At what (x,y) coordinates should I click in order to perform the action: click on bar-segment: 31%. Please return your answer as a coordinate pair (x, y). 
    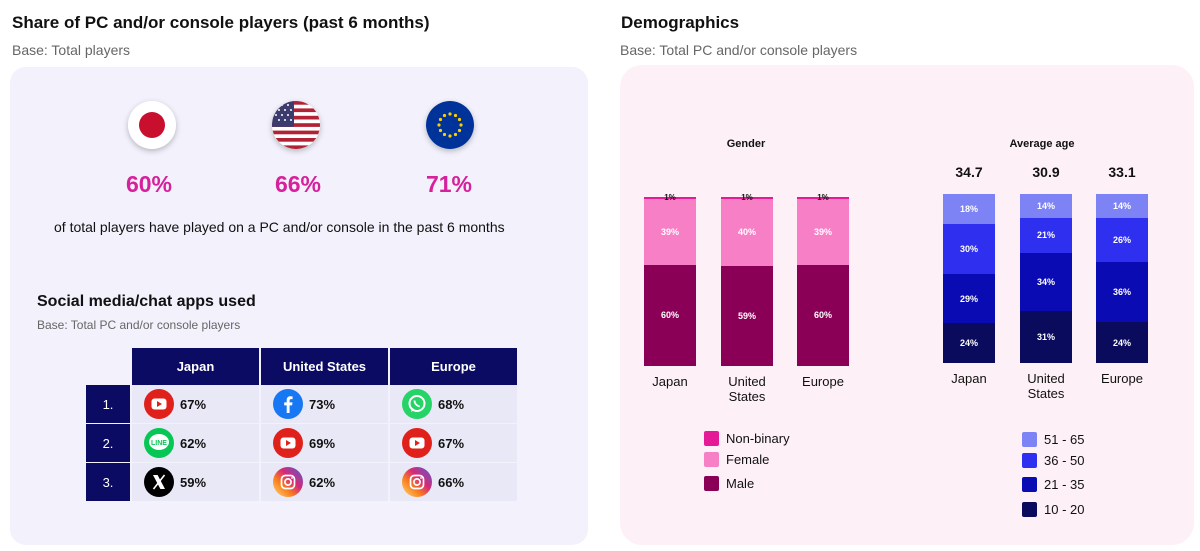
    Looking at the image, I should click on (1046, 336).